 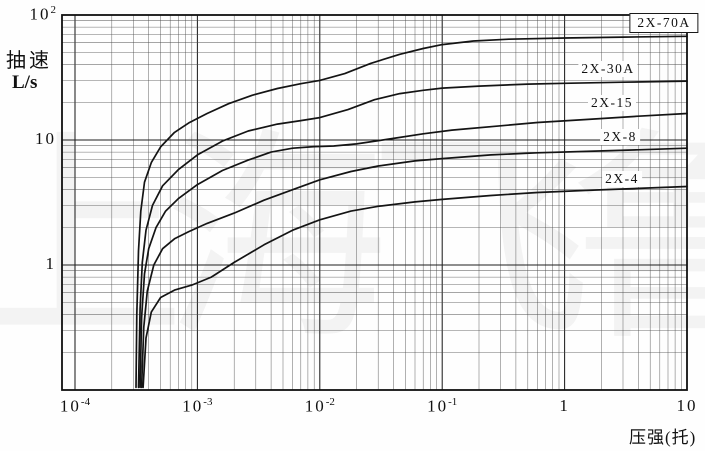 I want to click on curve-label-2x-70a: 2X-70A, so click(x=664, y=23).